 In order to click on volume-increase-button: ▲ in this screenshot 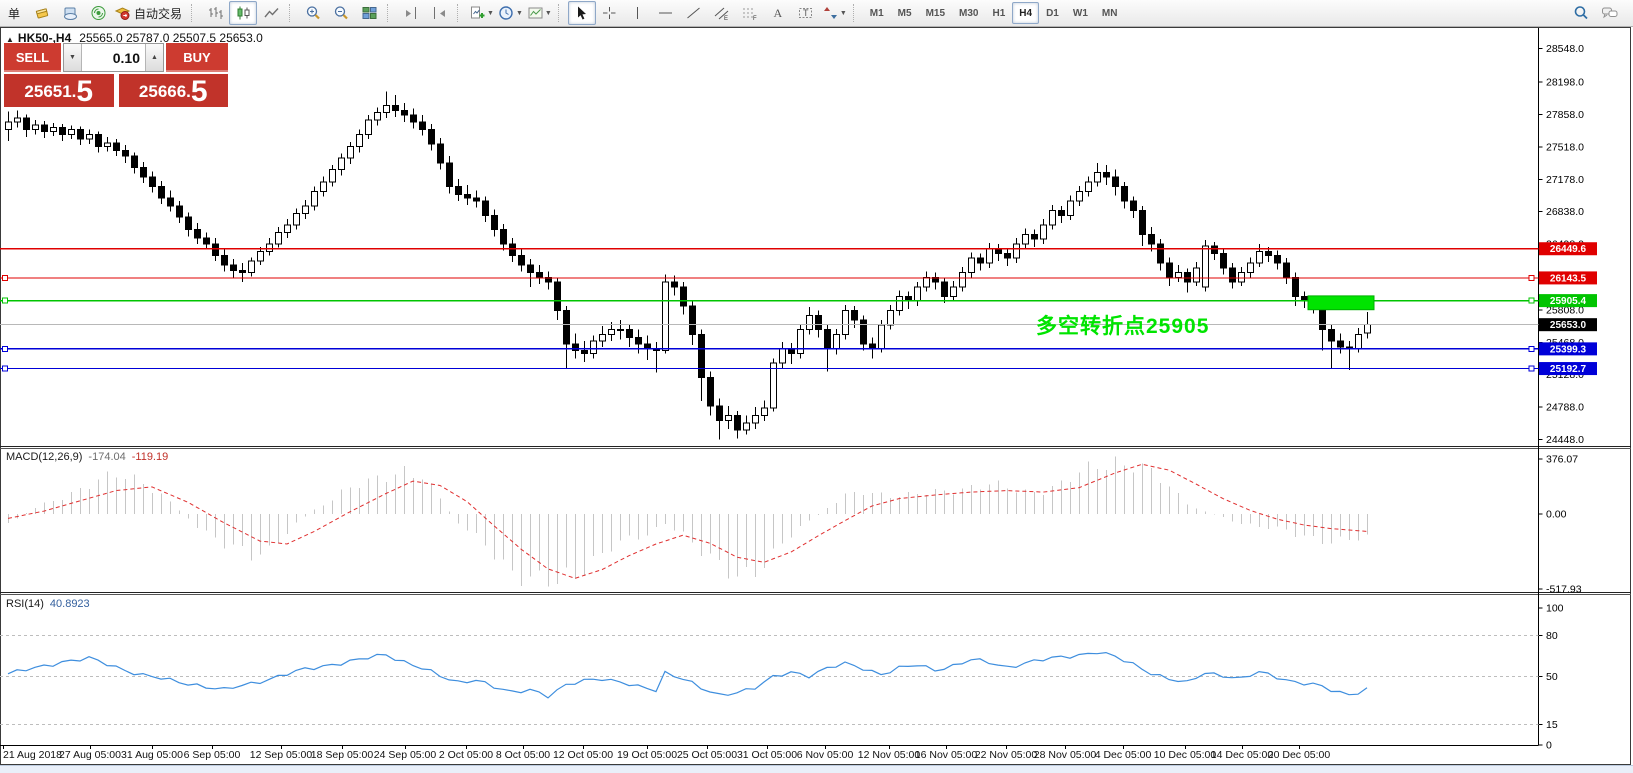, I will do `click(154, 57)`.